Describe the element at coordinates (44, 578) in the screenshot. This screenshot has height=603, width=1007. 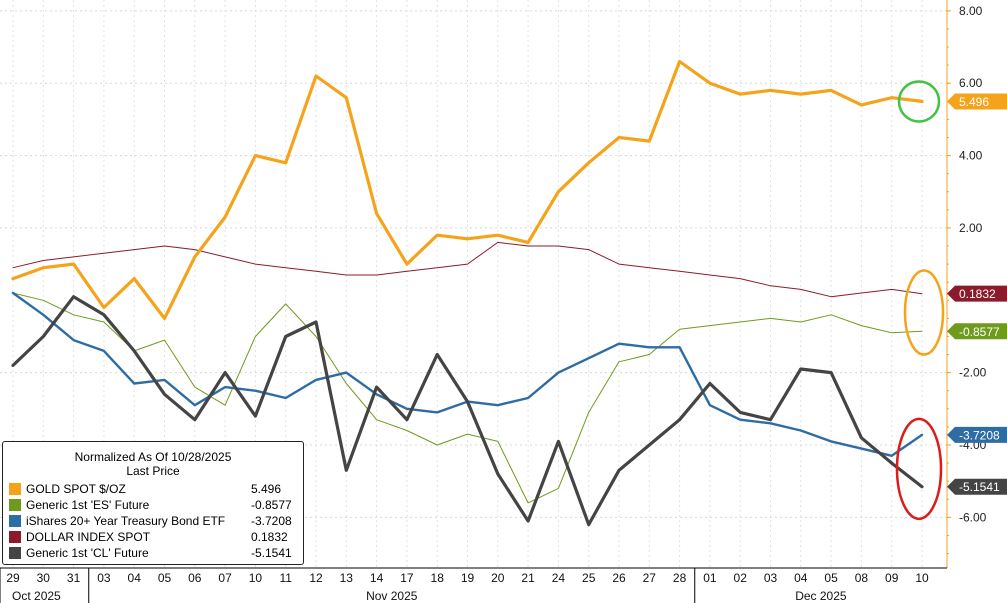
I see `x-tick-label: 30` at that location.